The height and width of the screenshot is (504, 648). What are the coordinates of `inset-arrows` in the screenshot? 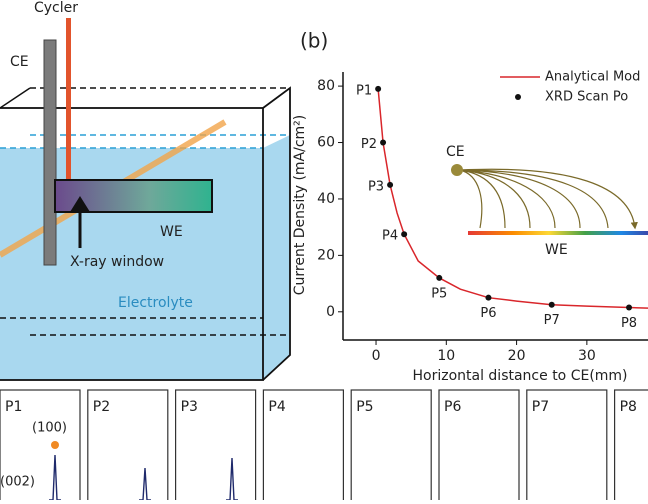 It's located at (547, 198).